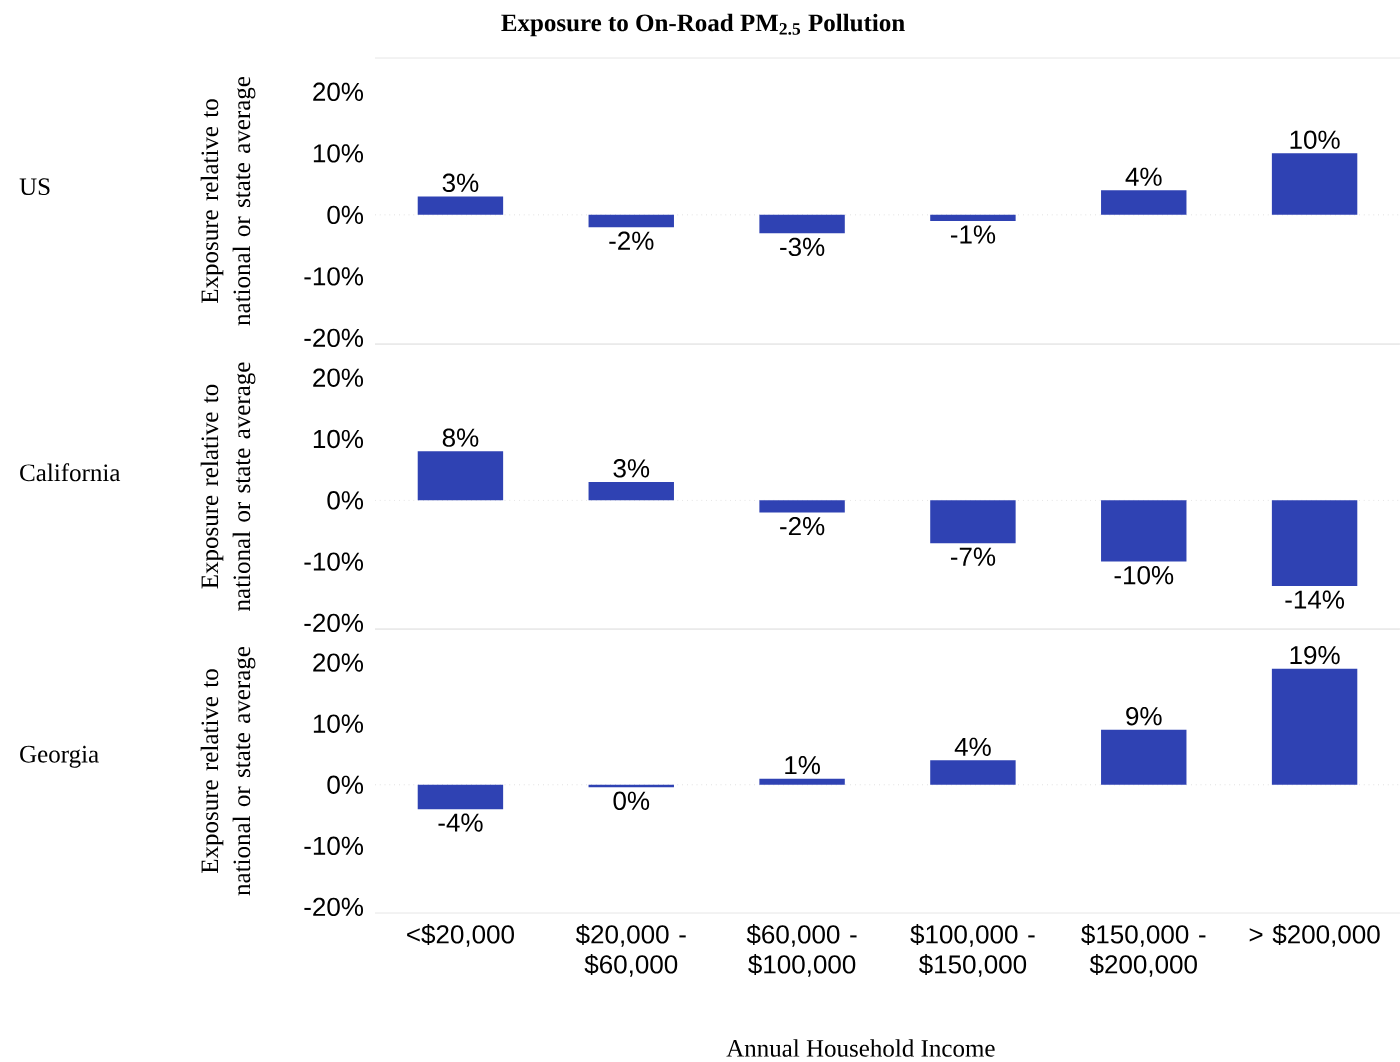  What do you see at coordinates (1143, 950) in the screenshot?
I see `x-tick-label: $150,000 - $200,000` at bounding box center [1143, 950].